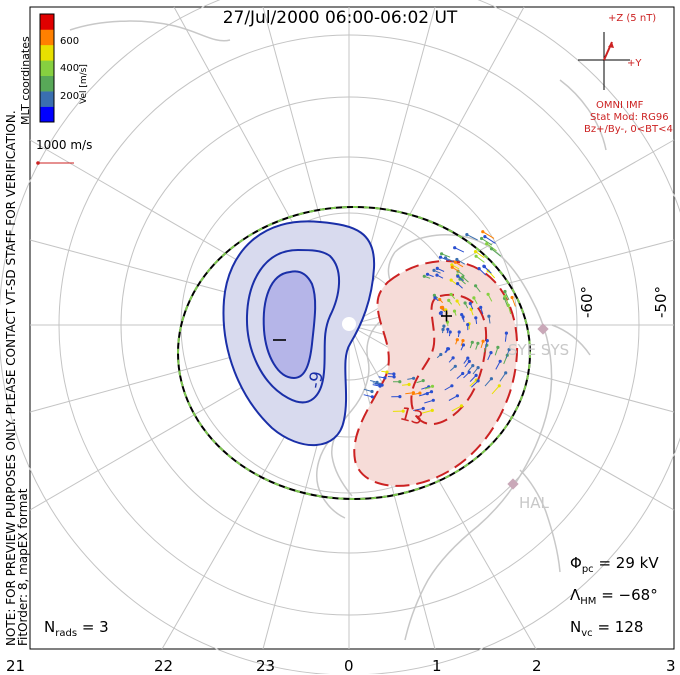 This screenshot has height=675, width=680. Describe the element at coordinates (15, 666) in the screenshot. I see `mlt-tick-21: 21` at that location.